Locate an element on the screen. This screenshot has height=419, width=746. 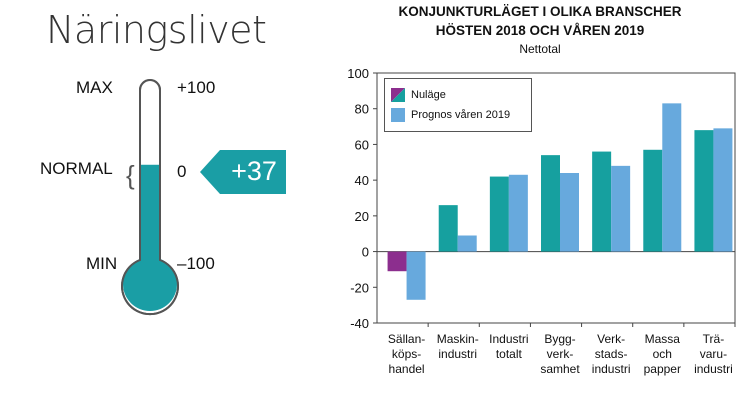
thermometer-icon is located at coordinates (150, 197).